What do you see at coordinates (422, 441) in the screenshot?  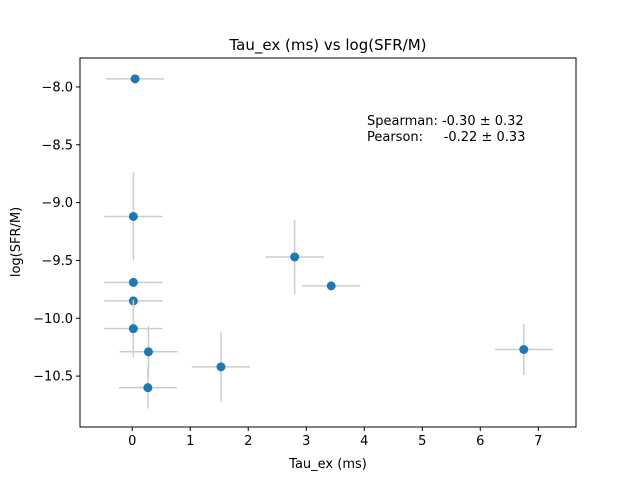 I see `x-tick-label: 5` at bounding box center [422, 441].